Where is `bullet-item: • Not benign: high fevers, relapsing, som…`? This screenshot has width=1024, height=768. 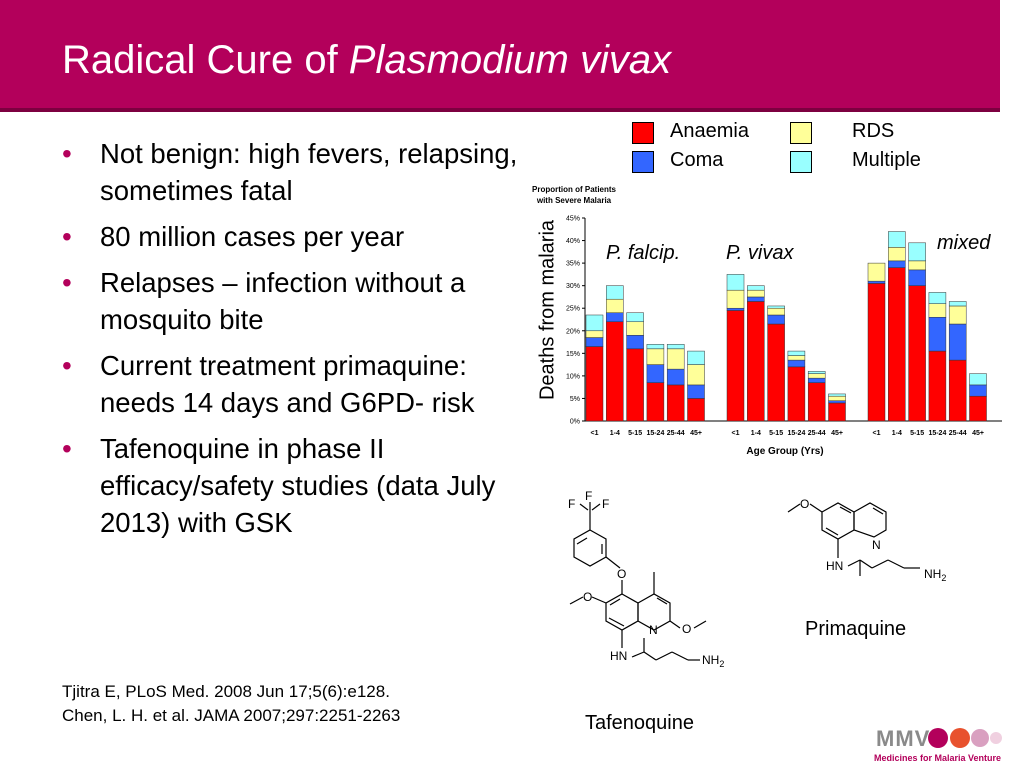 bullet-item: • Not benign: high fevers, relapsing, som… is located at coordinates (297, 172).